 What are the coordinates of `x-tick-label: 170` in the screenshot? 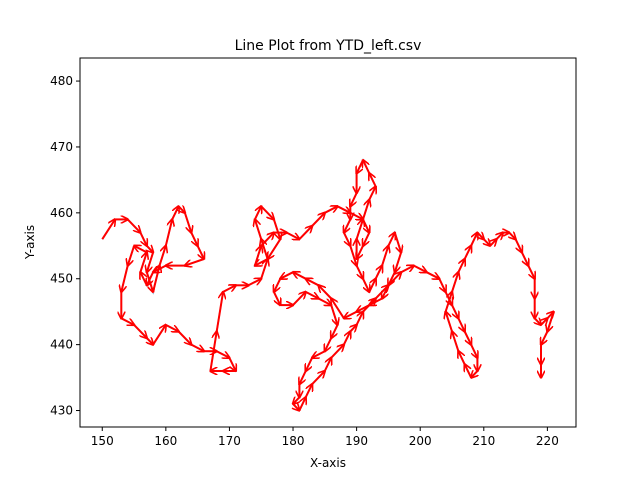 It's located at (229, 441).